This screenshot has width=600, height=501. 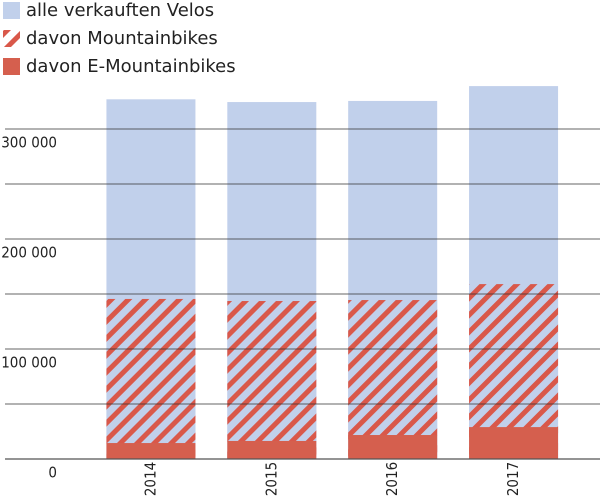 I want to click on x-tick-label: 2014, so click(x=150, y=479).